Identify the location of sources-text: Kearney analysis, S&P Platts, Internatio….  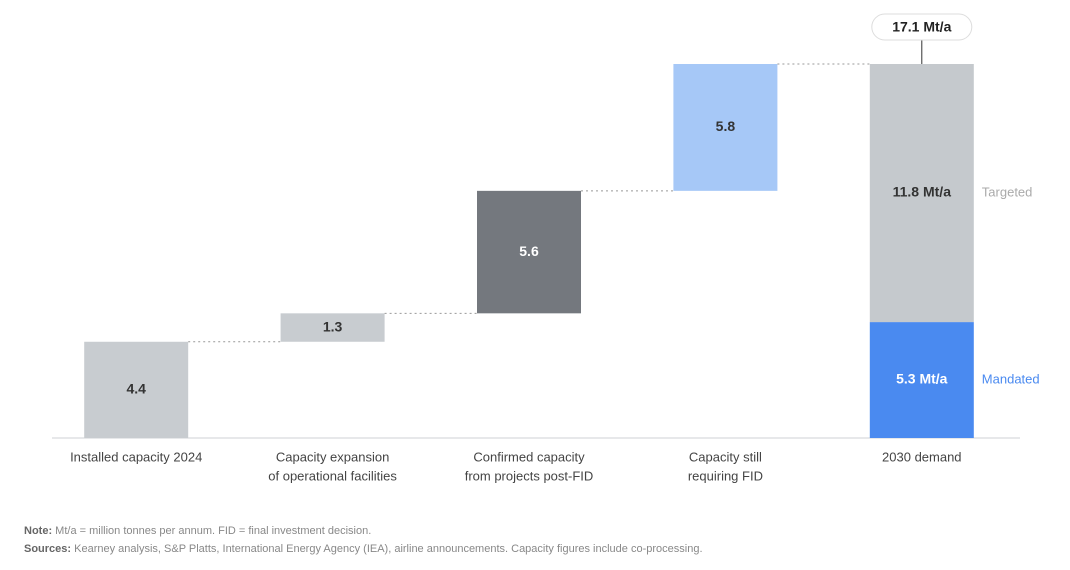
(388, 549).